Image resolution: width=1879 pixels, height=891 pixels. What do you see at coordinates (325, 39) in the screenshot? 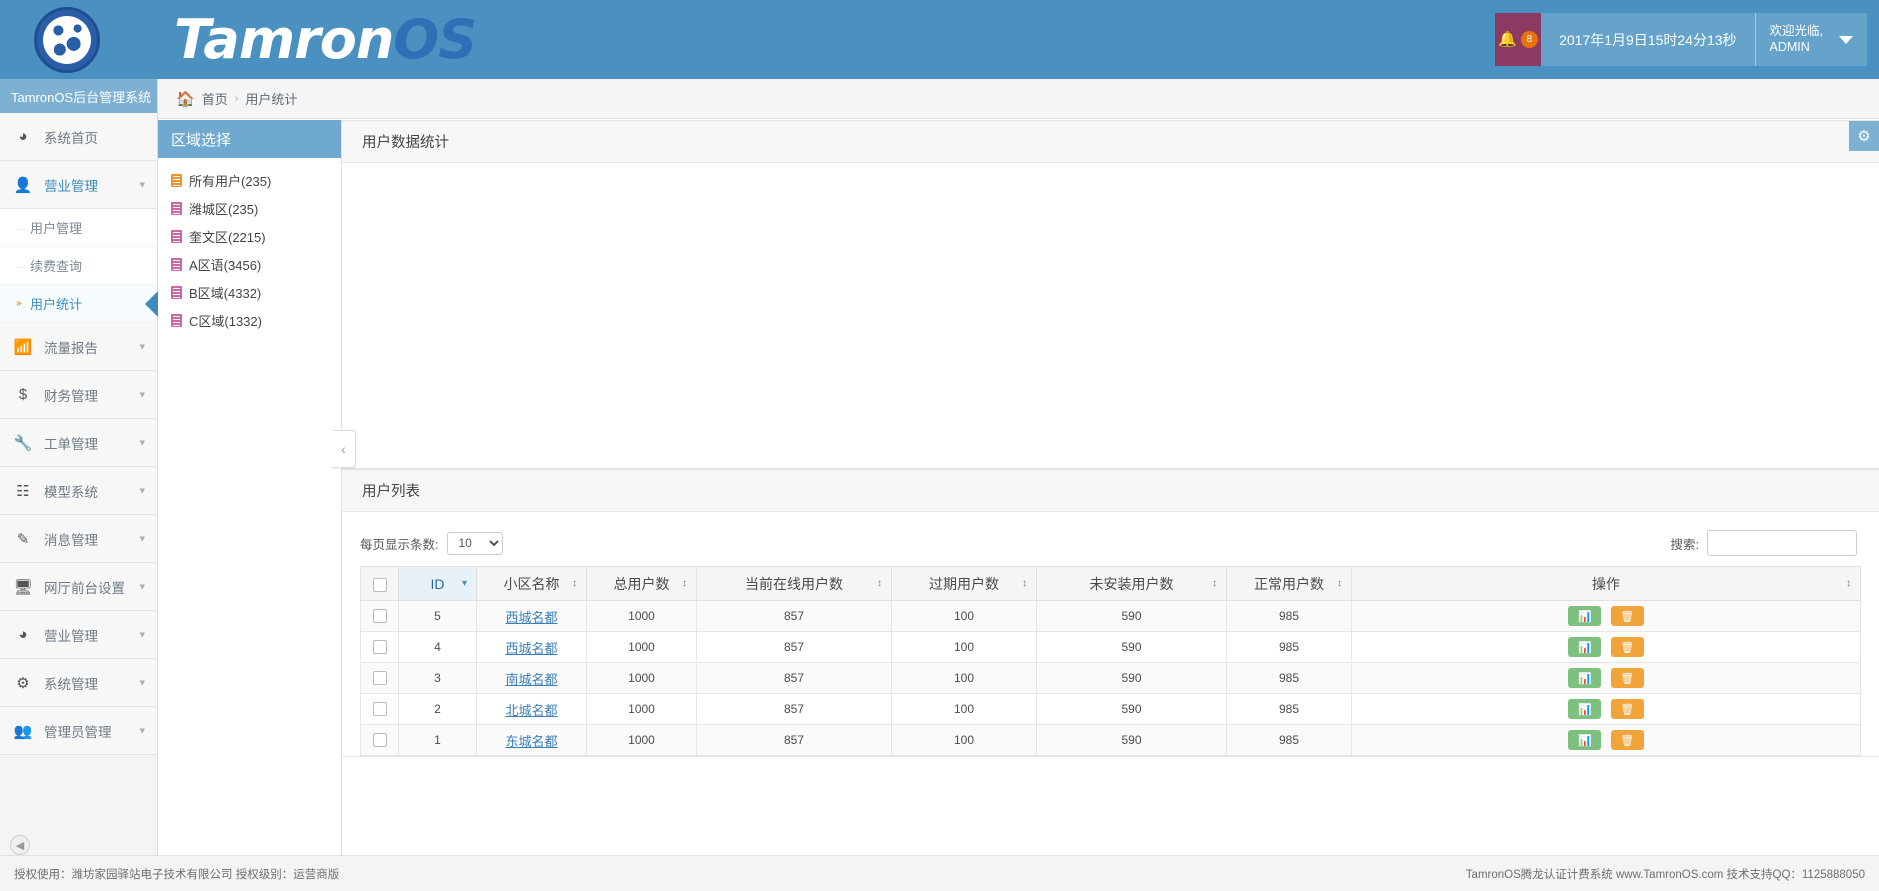
I see `brand-title: TamronOS` at bounding box center [325, 39].